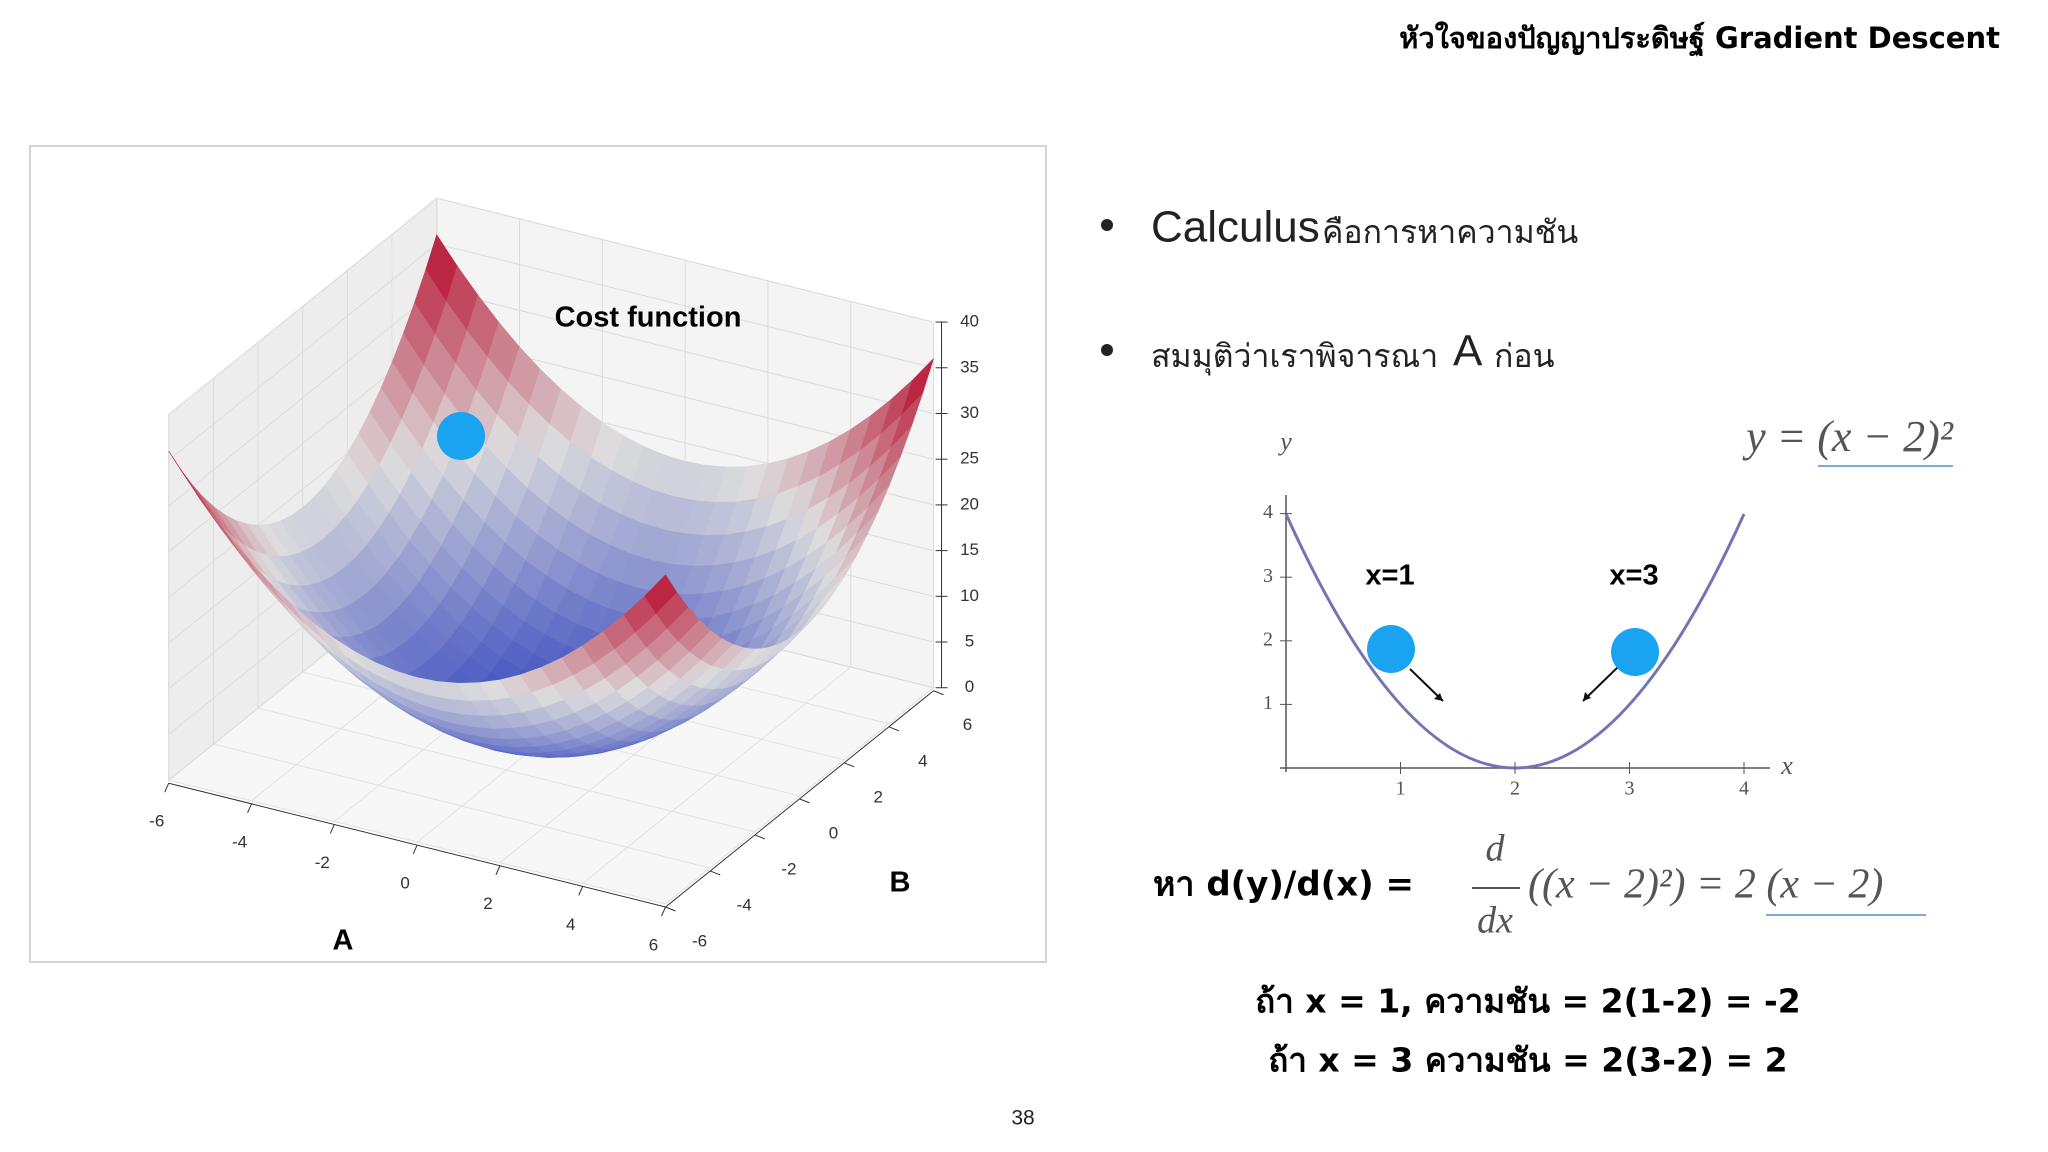 The image size is (2048, 1152). I want to click on parabola-plot: y x y = (x − 2)² x=1 x=3 1 2 3 4 1 2 3 4, so click(1608, 606).